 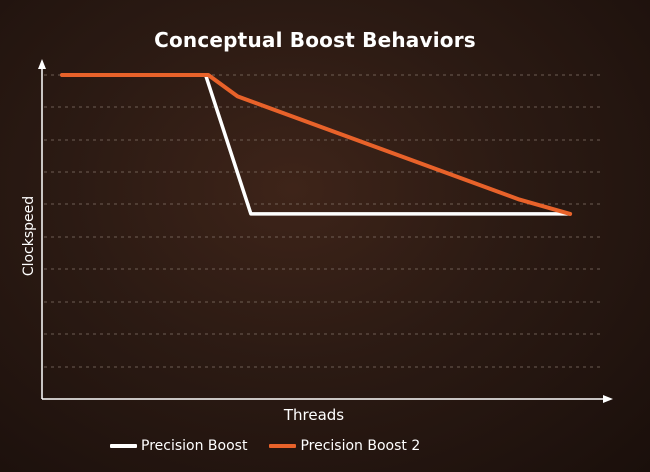 I want to click on legend: Precision Boost Precision Boost 2, so click(x=265, y=446).